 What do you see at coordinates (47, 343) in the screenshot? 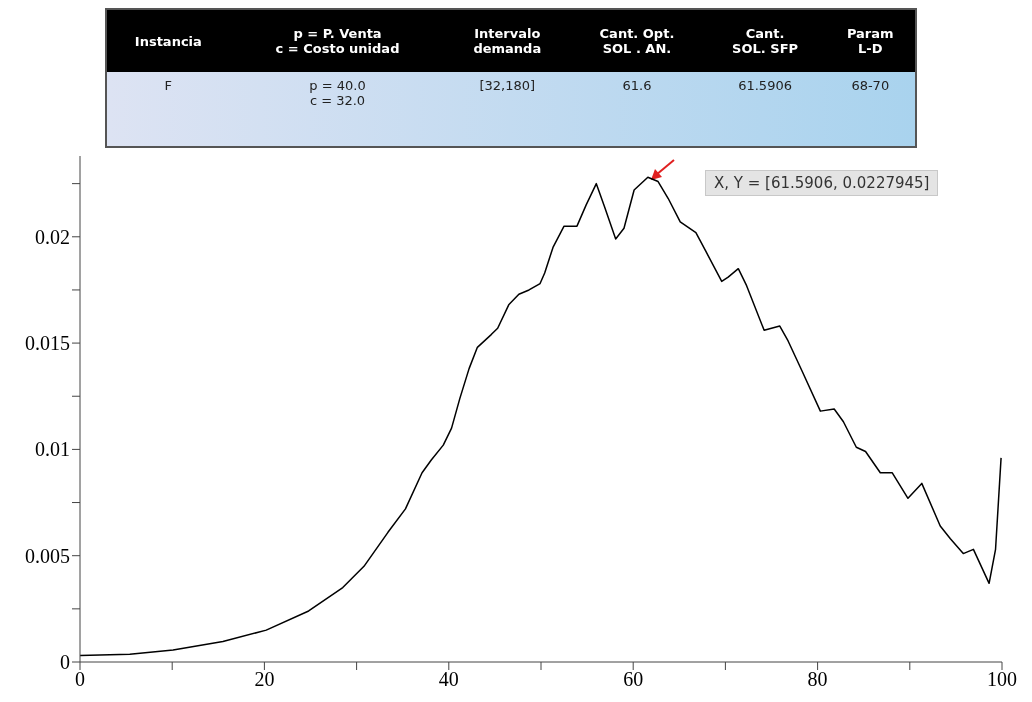
I see `y-tick-label: 0.015` at bounding box center [47, 343].